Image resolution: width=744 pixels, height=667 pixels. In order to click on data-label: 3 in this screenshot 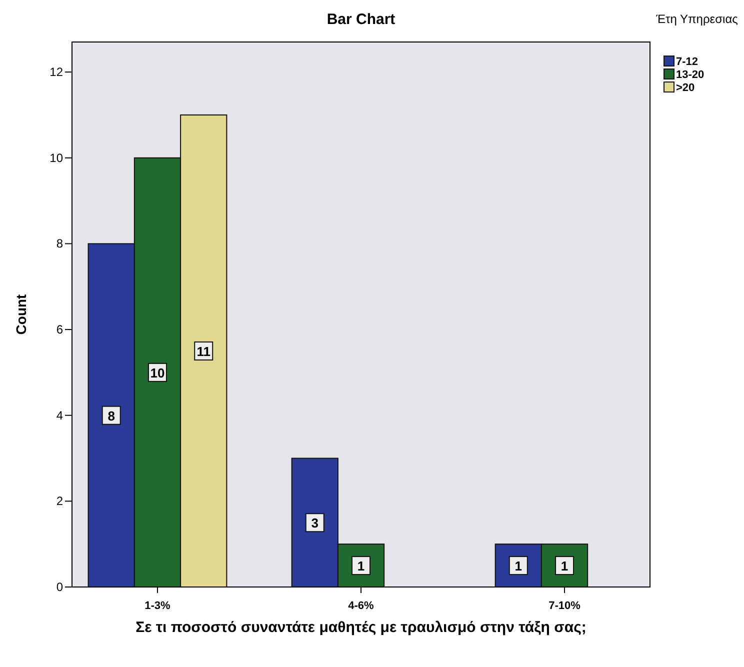, I will do `click(314, 523)`.